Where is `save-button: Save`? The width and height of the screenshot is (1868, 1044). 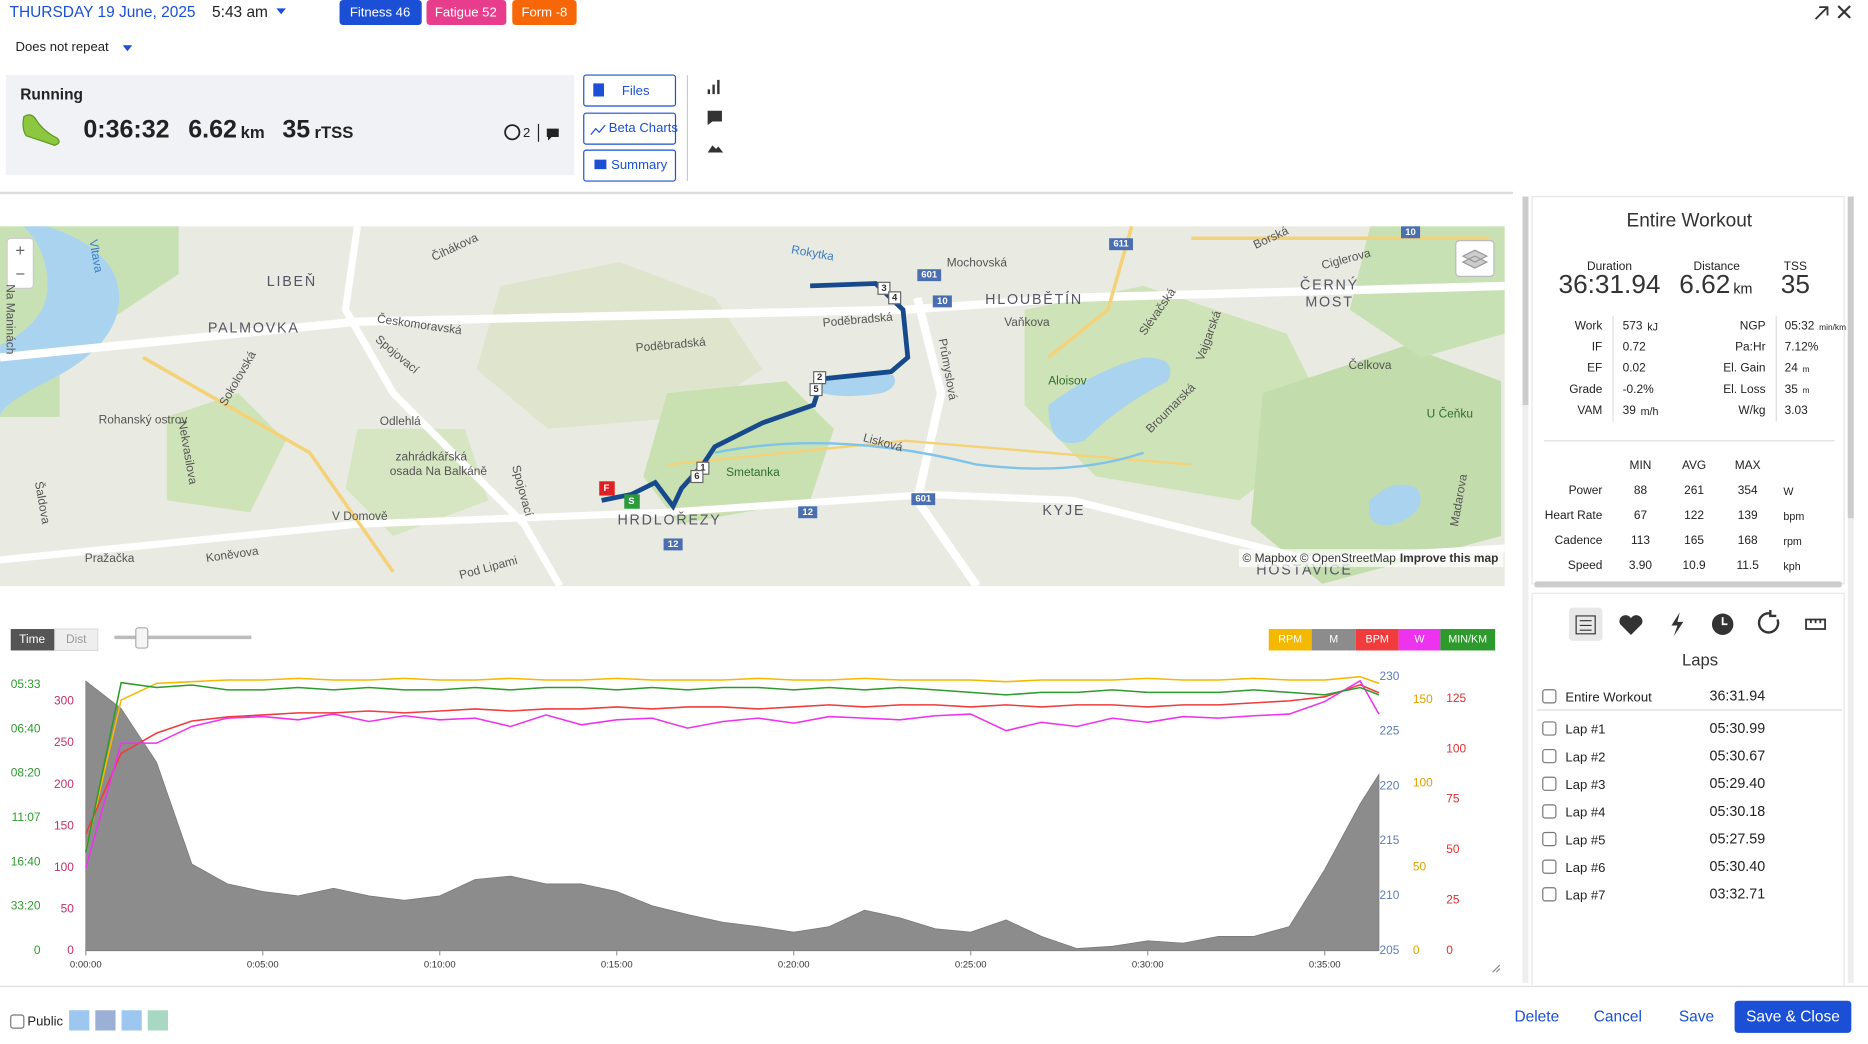
save-button: Save is located at coordinates (1696, 1016).